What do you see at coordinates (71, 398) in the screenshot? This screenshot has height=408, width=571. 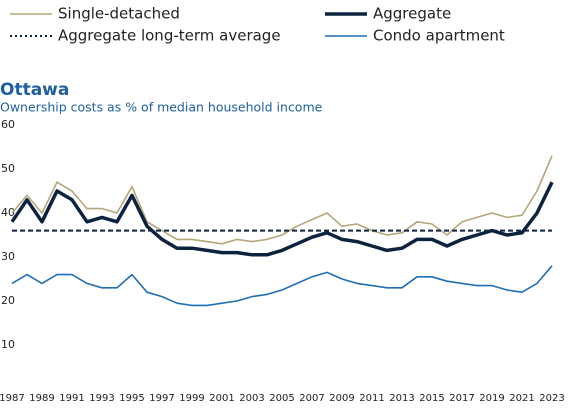 I see `x-tick-label: 1991` at bounding box center [71, 398].